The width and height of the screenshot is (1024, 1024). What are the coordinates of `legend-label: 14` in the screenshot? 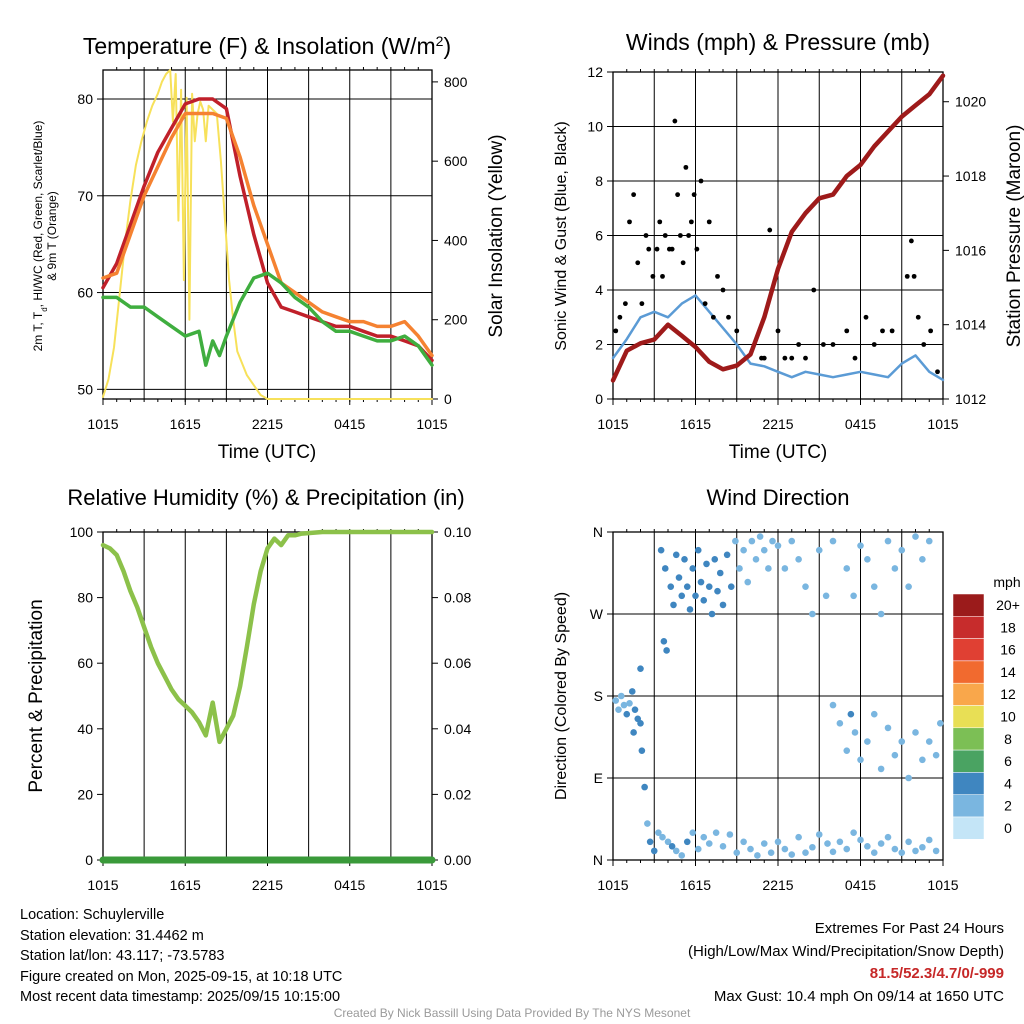 It's located at (1008, 672).